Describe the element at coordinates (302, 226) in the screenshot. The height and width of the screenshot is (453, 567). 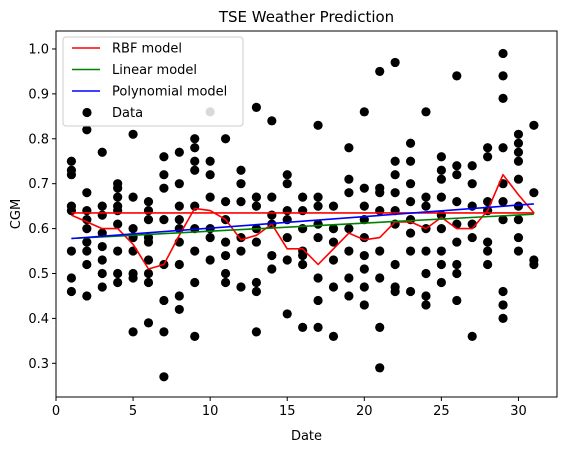
I see `linear-model-line` at that location.